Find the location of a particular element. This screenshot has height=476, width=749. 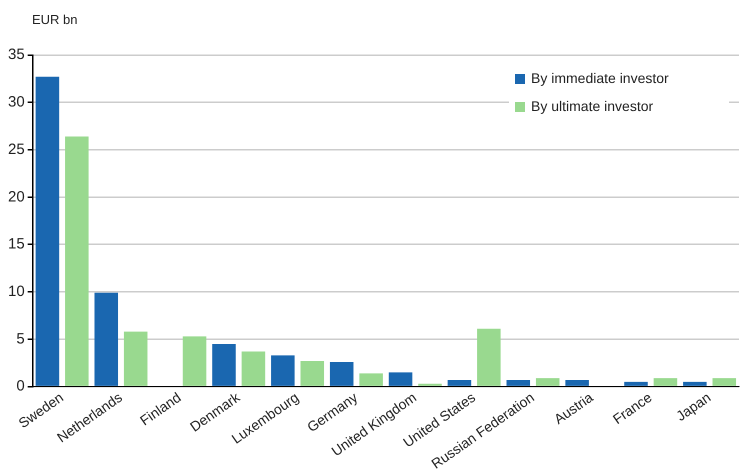

y-tick-label: 0 is located at coordinates (20, 386).